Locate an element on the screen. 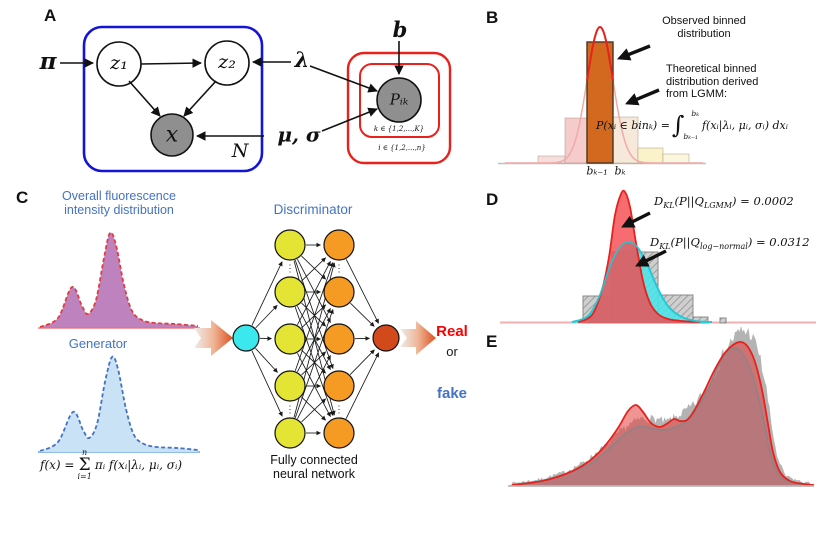 The height and width of the screenshot is (560, 822). z1-label: z₁ is located at coordinates (119, 63).